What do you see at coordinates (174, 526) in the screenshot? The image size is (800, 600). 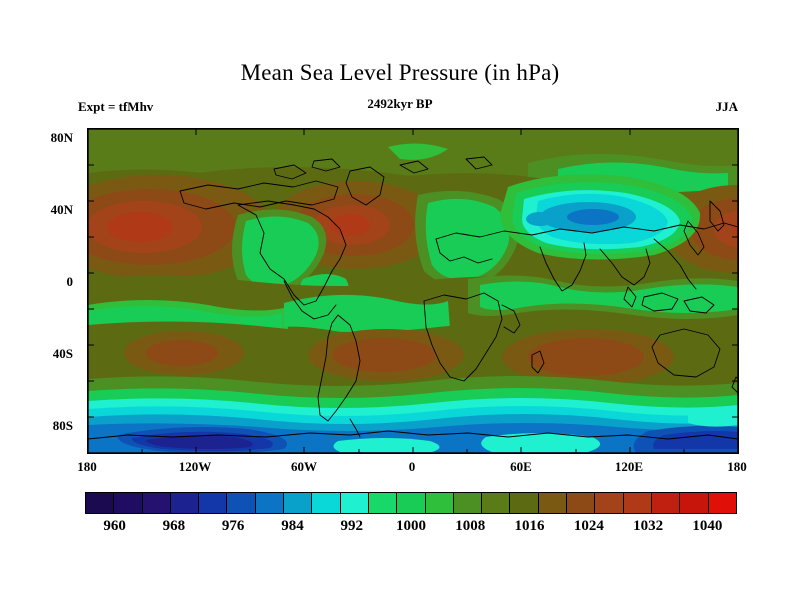 I see `colorbar-tick-label: 968` at bounding box center [174, 526].